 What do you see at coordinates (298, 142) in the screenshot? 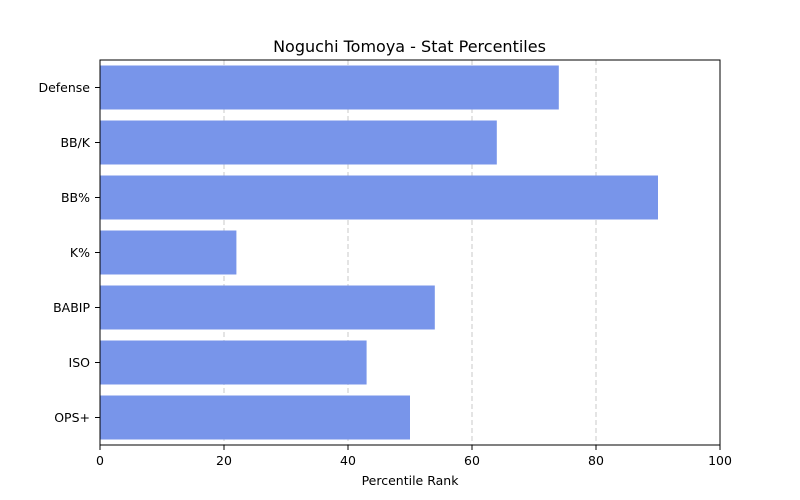
I see `bar-bb-k` at bounding box center [298, 142].